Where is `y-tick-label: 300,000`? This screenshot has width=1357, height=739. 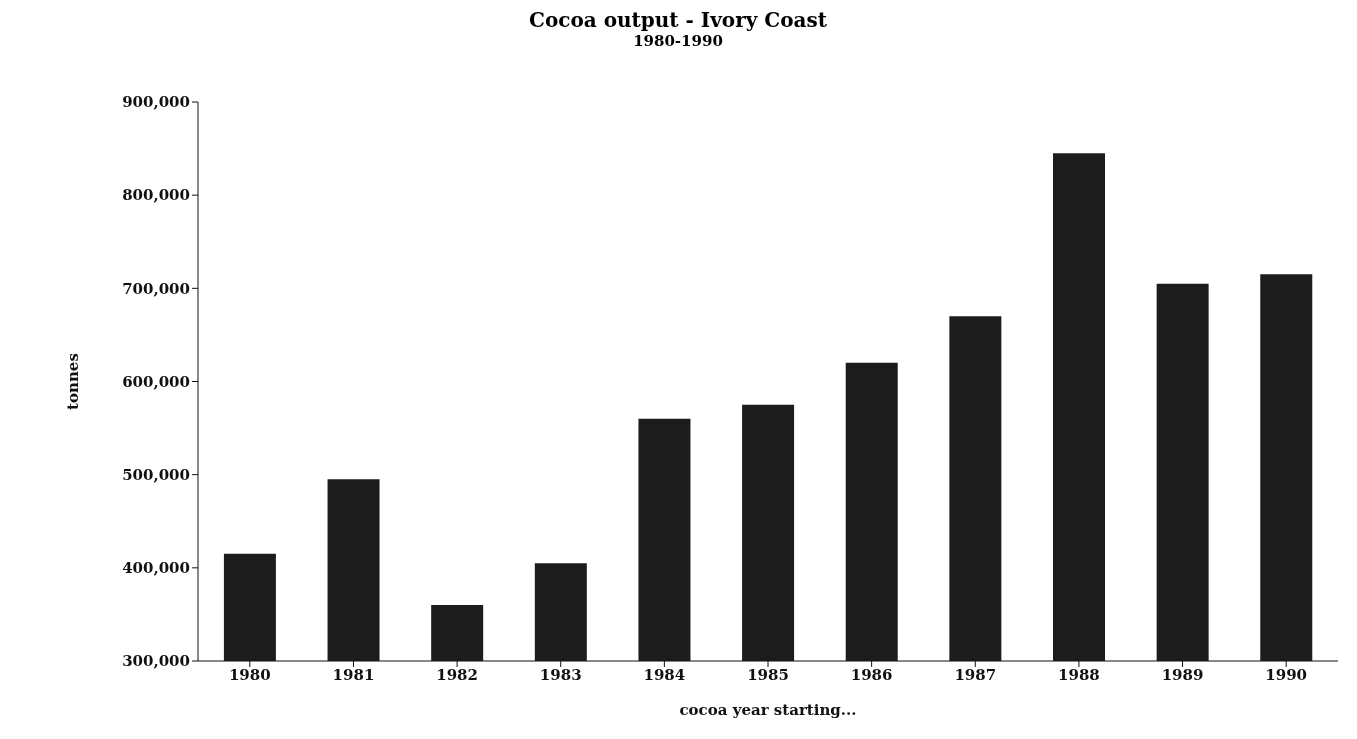 y-tick-label: 300,000 is located at coordinates (156, 661).